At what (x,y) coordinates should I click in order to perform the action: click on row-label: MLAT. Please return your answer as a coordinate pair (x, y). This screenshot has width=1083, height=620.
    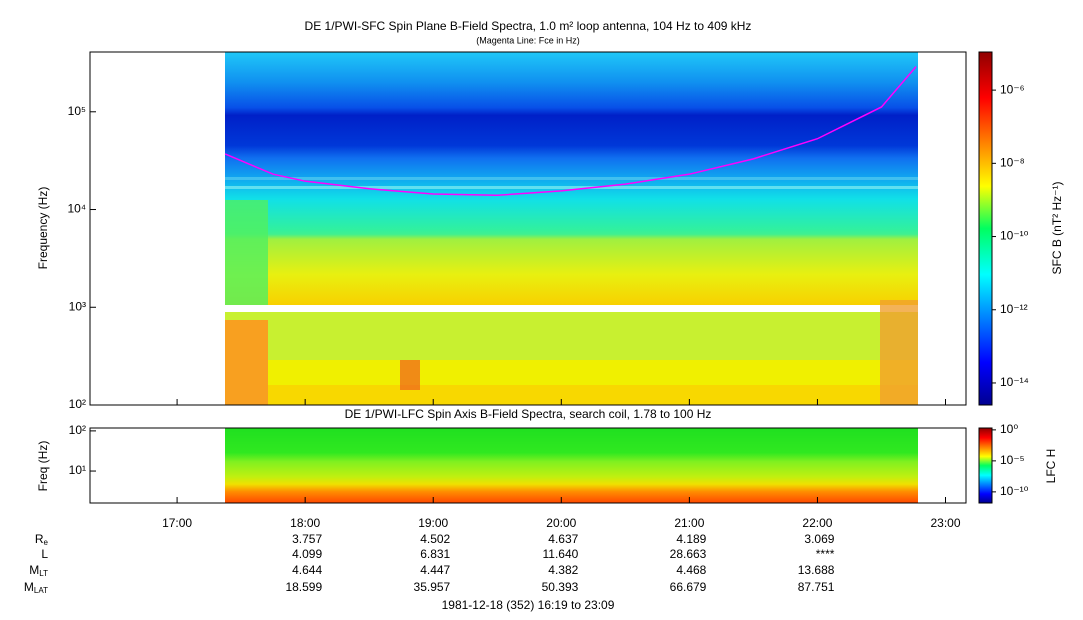
    Looking at the image, I should click on (36, 587).